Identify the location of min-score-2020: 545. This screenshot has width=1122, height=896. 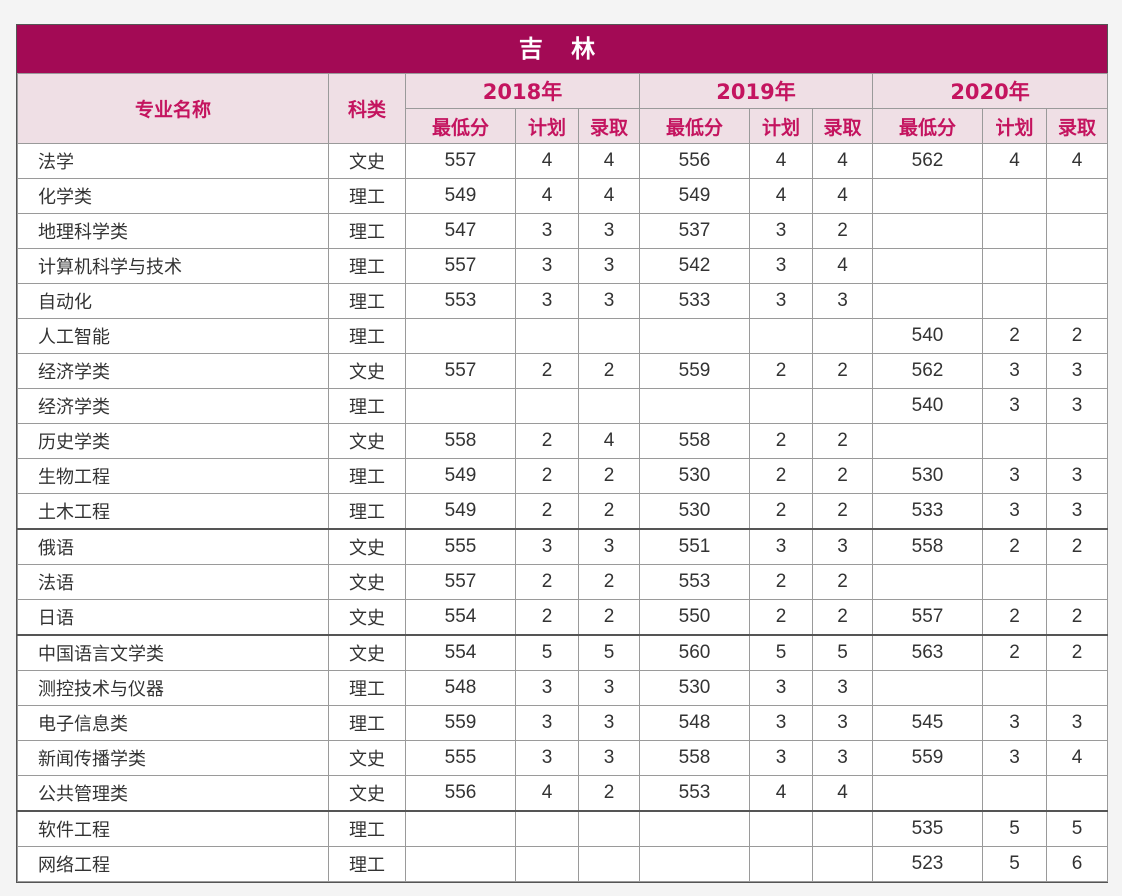
(928, 723).